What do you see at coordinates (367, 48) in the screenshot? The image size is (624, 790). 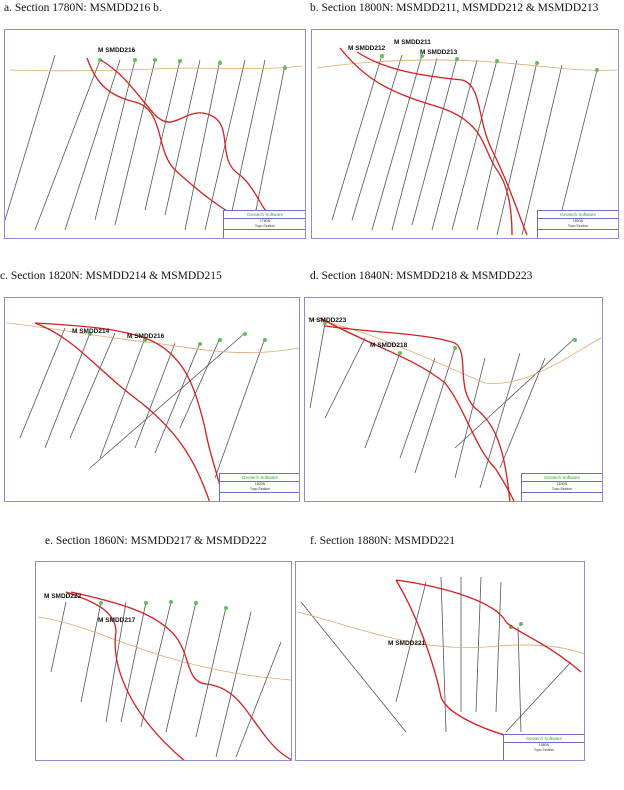 I see `drillhole-label: M SMDD212` at bounding box center [367, 48].